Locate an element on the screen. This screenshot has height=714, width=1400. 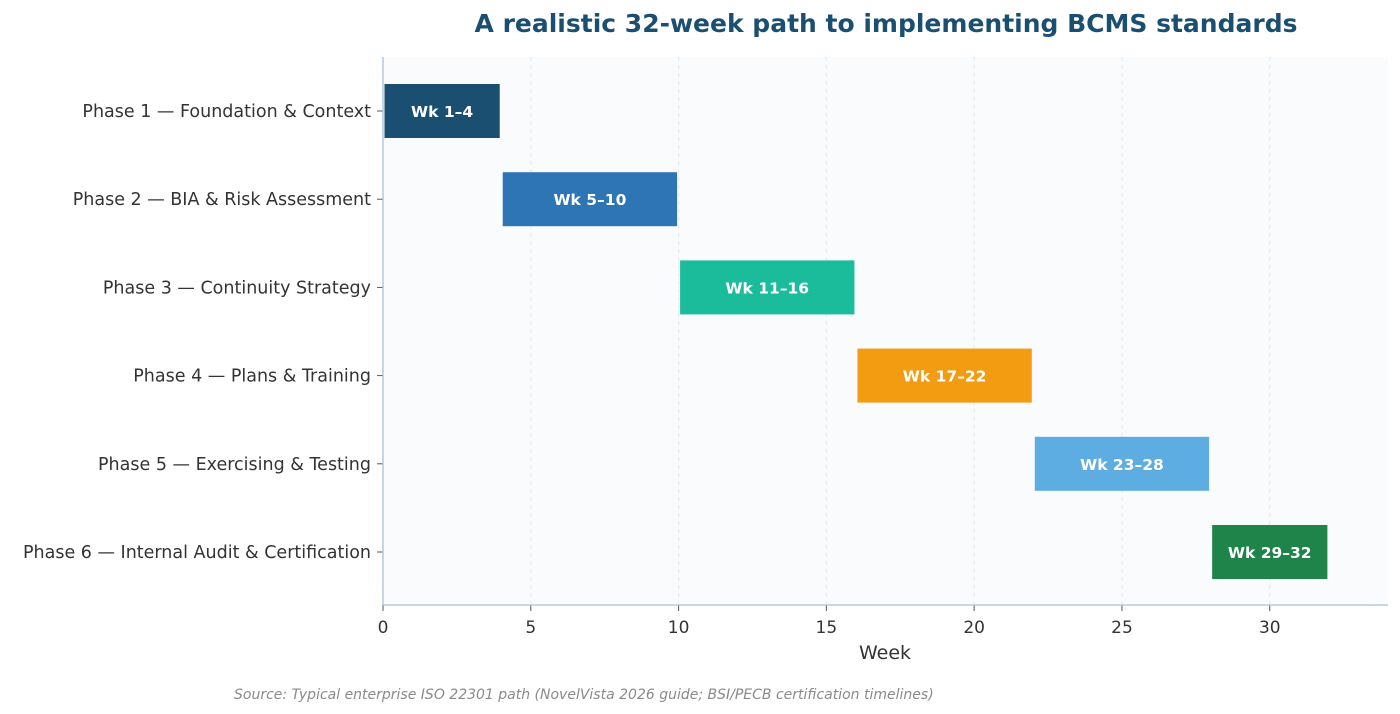
x-tick-label: 30 is located at coordinates (1270, 628).